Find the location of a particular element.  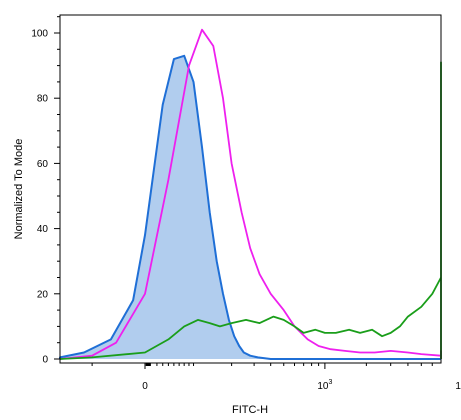

y-axis-label: Normalized To Mode is located at coordinates (19, 189).